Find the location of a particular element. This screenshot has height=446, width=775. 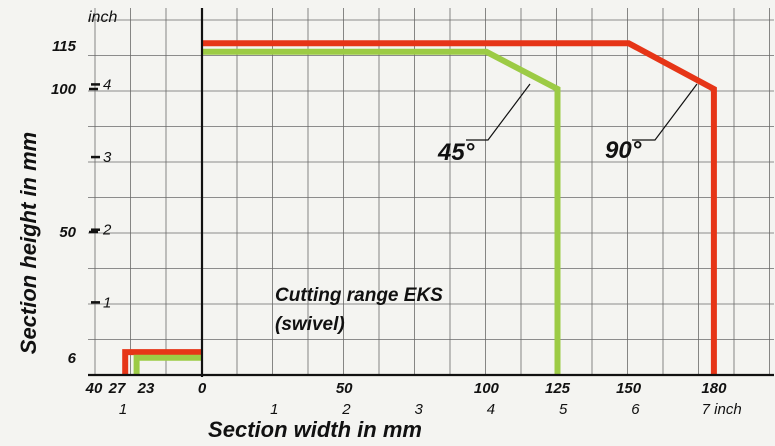

x-tick-mm: 180 is located at coordinates (714, 388).